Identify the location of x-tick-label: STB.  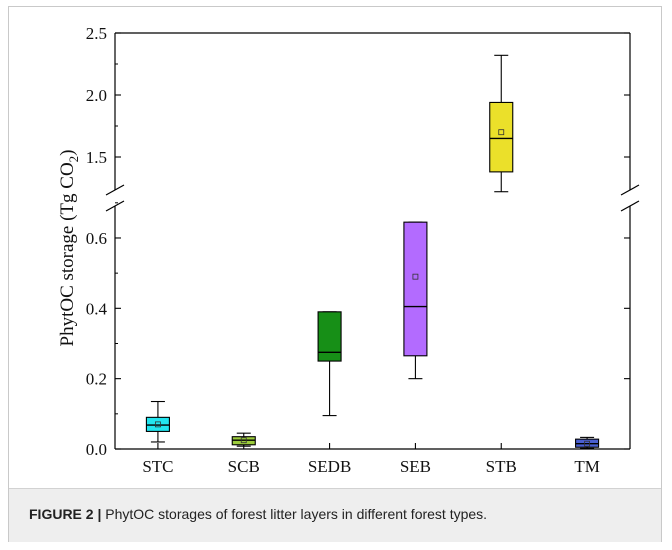
(501, 466).